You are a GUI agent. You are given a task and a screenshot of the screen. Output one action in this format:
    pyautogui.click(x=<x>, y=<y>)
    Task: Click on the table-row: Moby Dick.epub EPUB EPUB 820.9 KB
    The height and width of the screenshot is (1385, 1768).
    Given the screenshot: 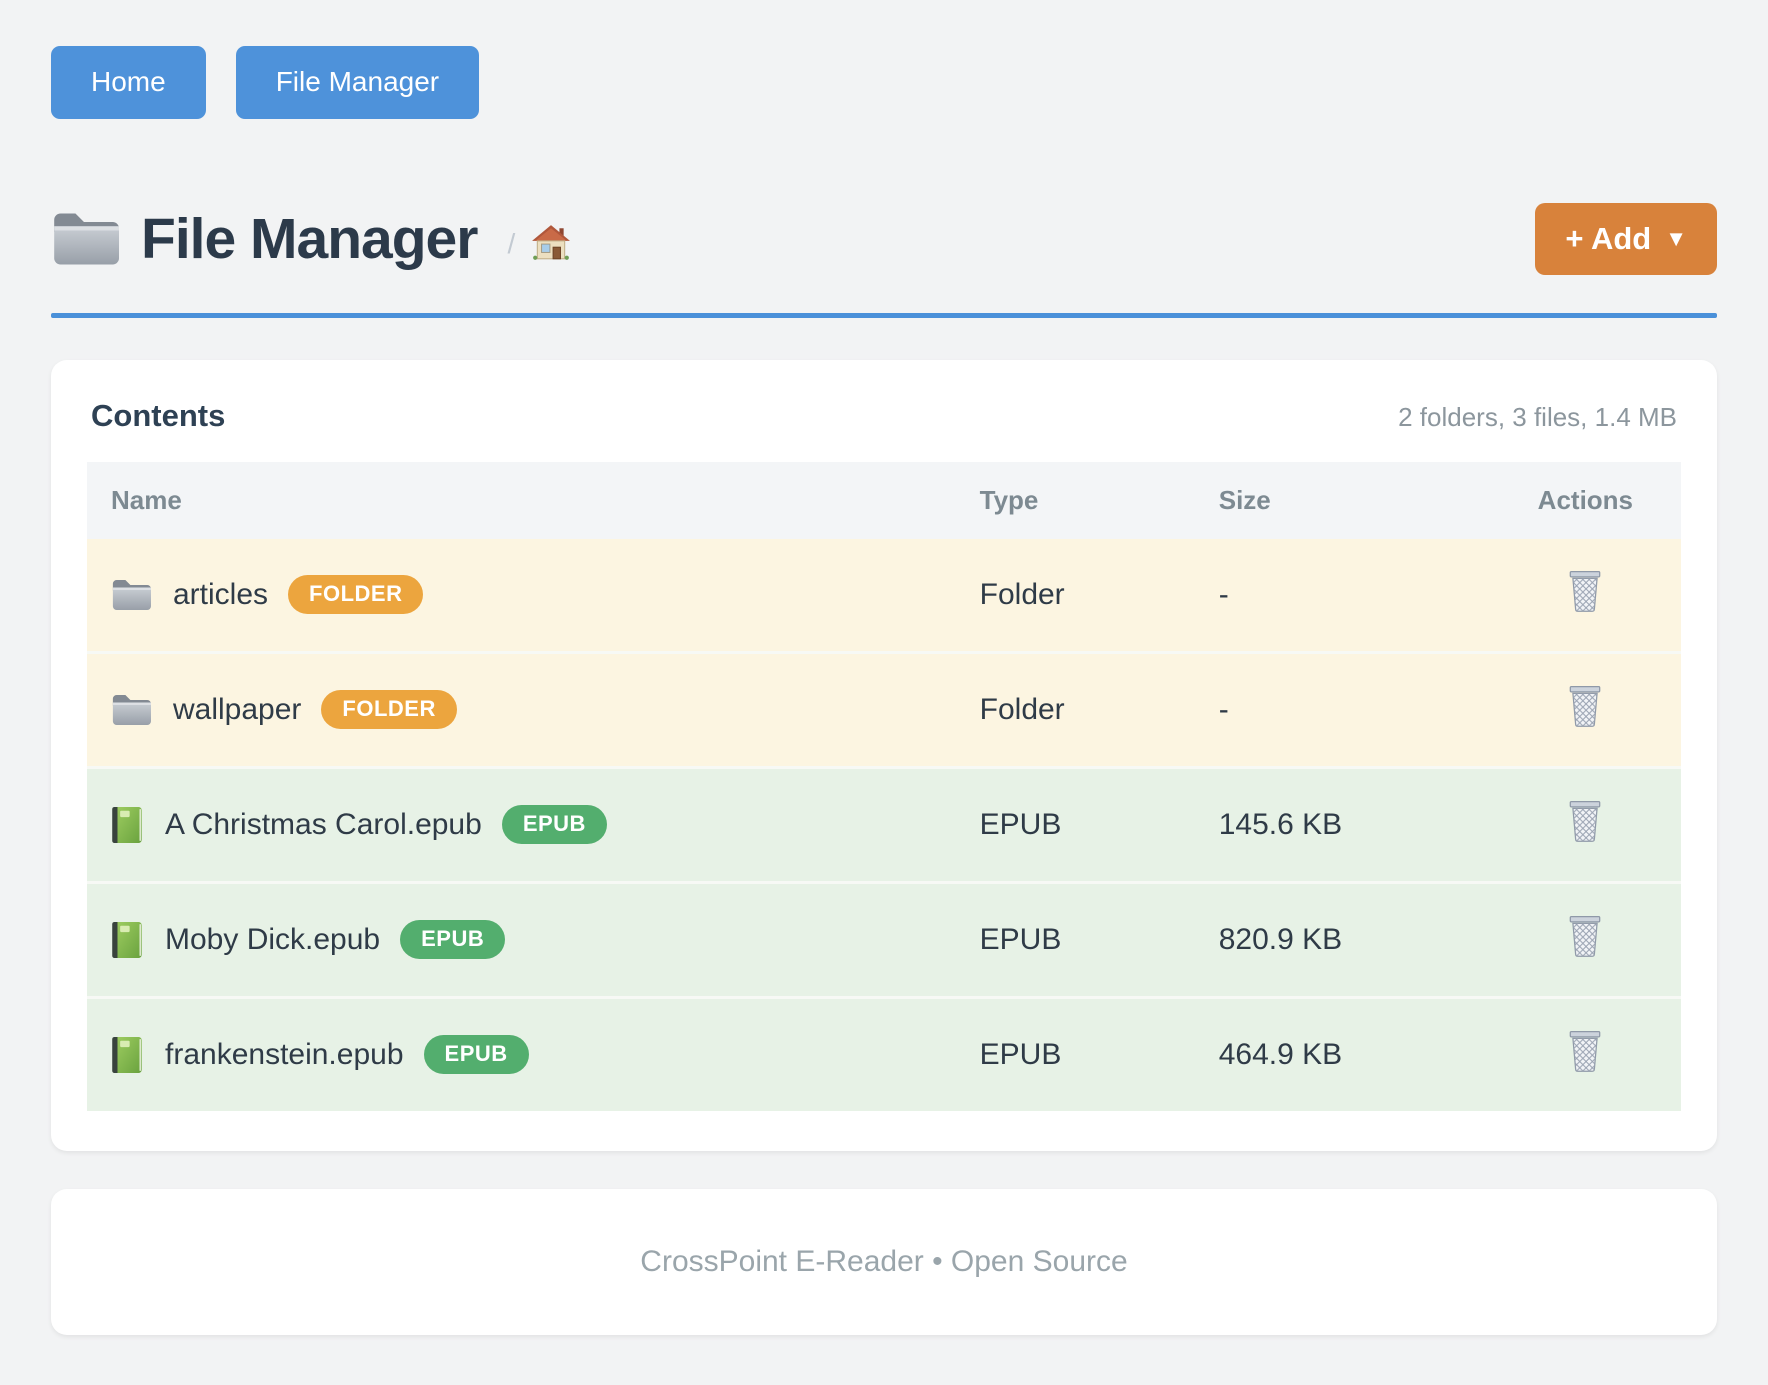 What is the action you would take?
    pyautogui.click(x=884, y=939)
    